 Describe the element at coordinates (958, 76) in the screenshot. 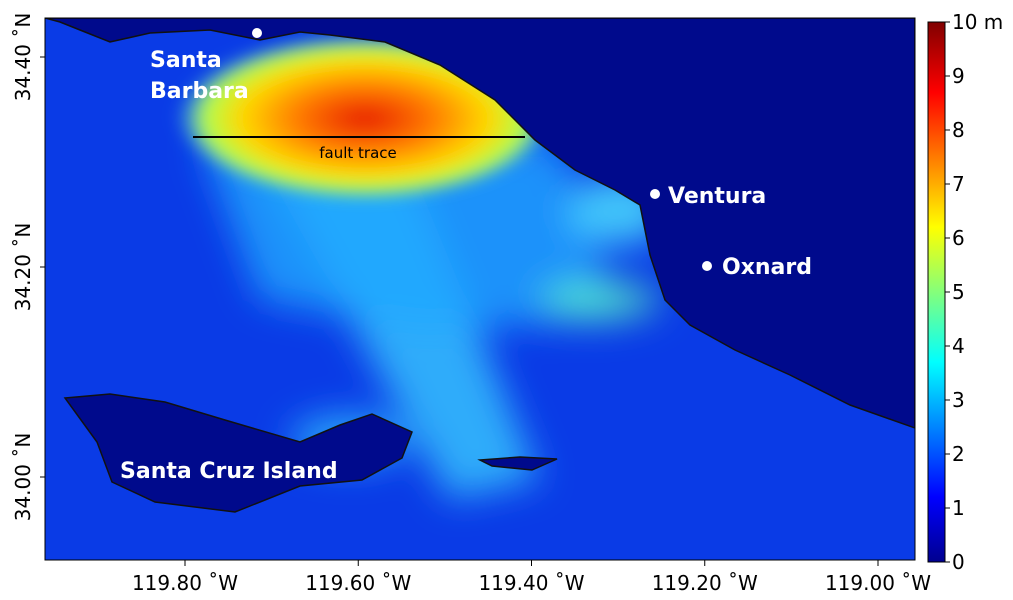

I see `colorbar-tick-label: 9` at that location.